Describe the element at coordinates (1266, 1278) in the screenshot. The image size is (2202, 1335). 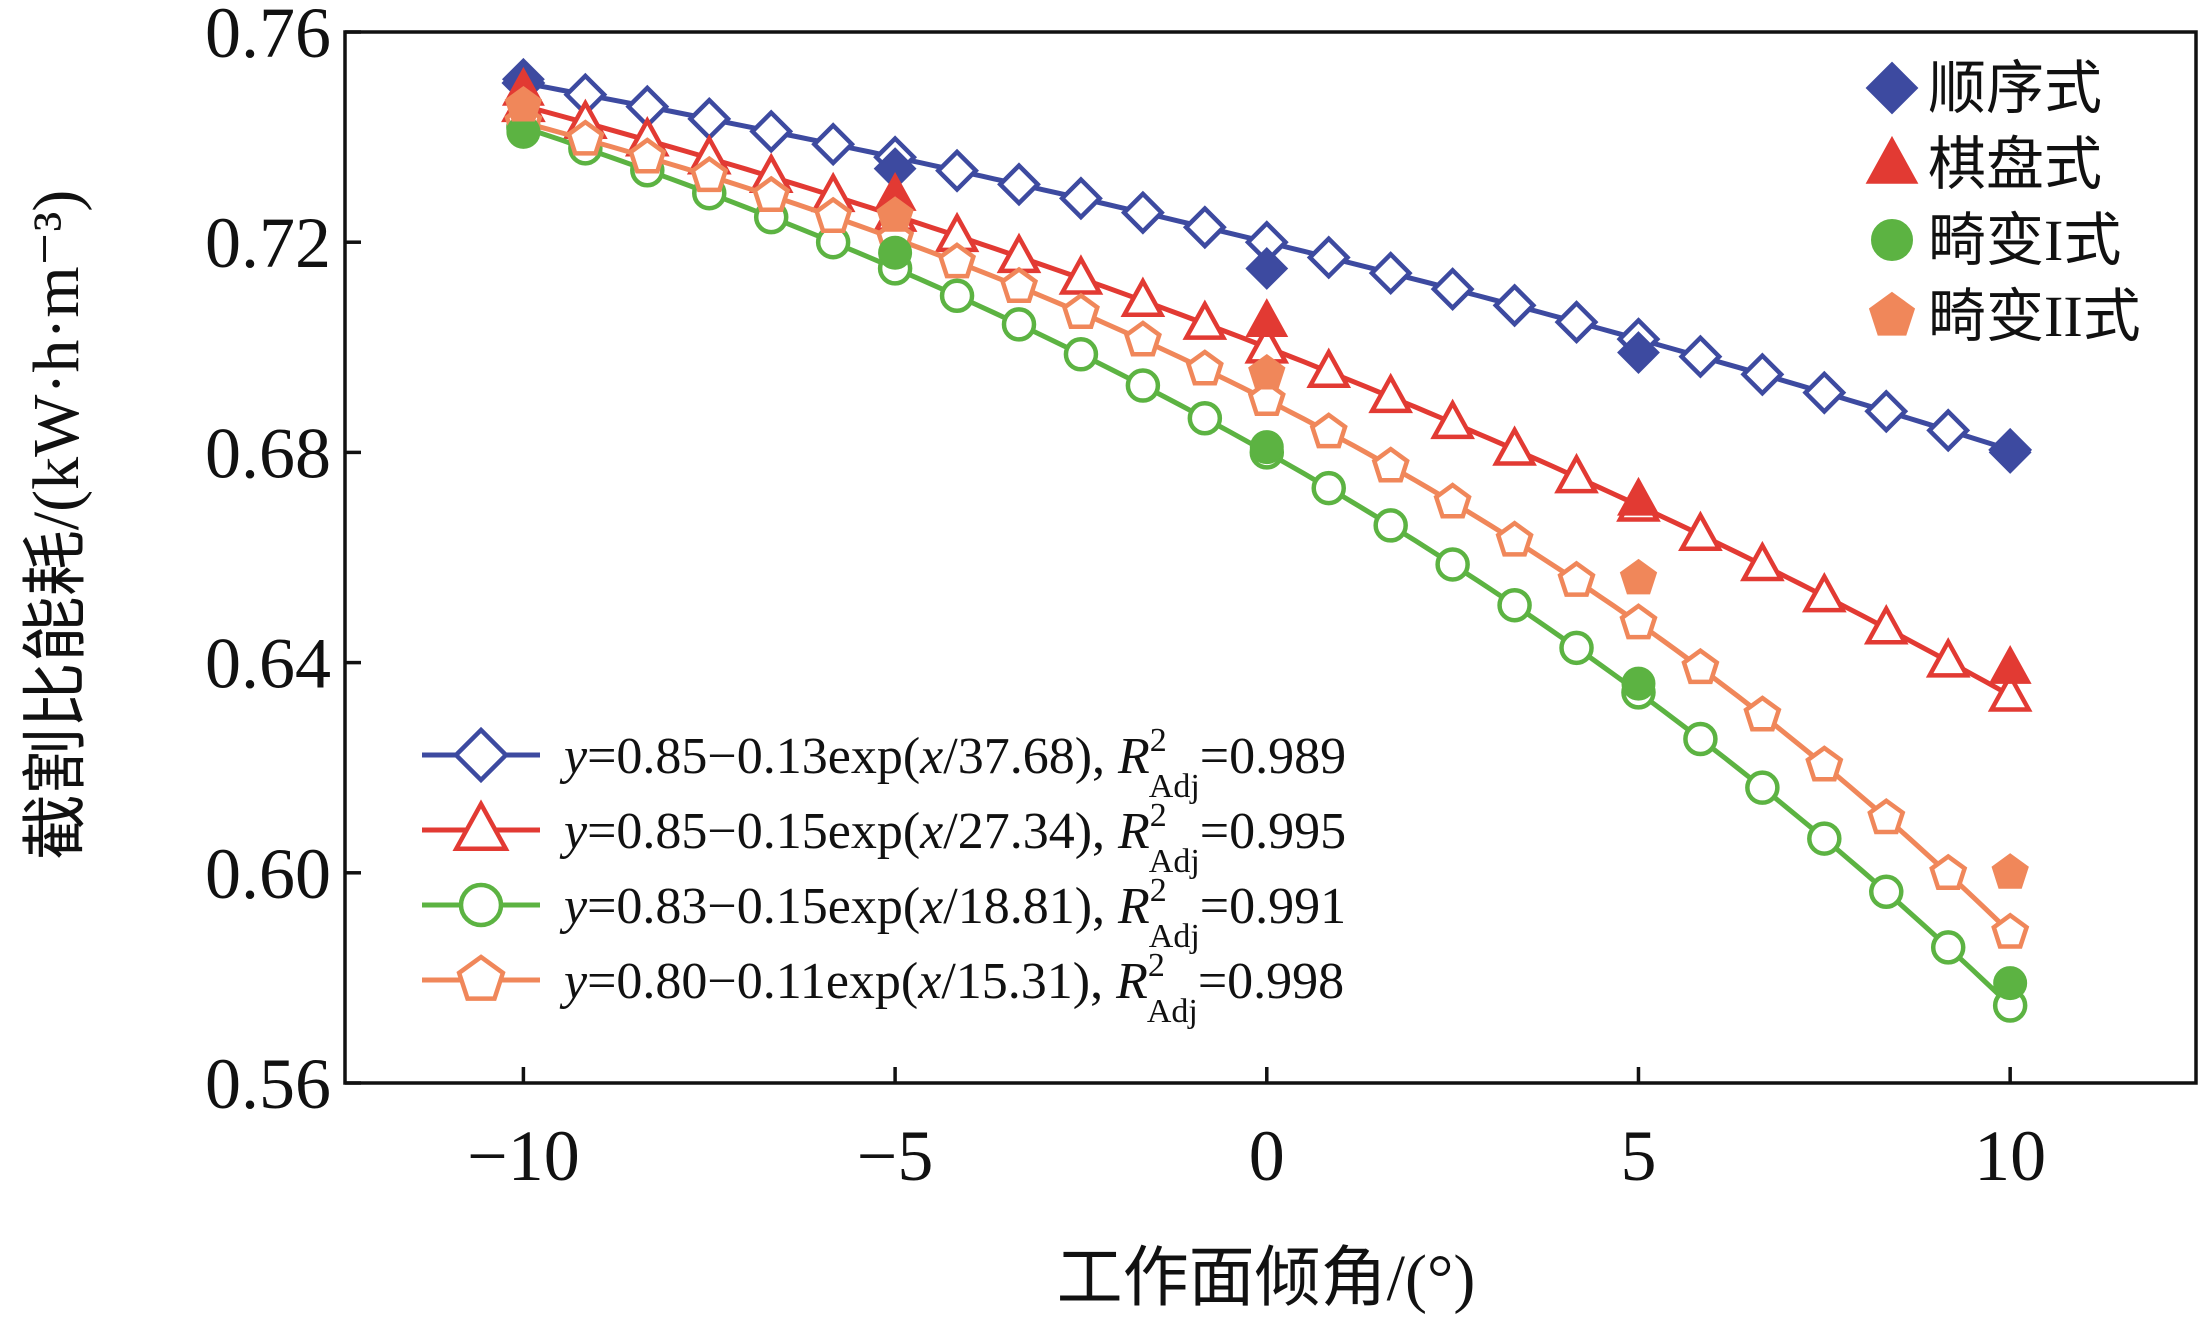
I see `x-axis-label: 工作面倾角/(°)` at that location.